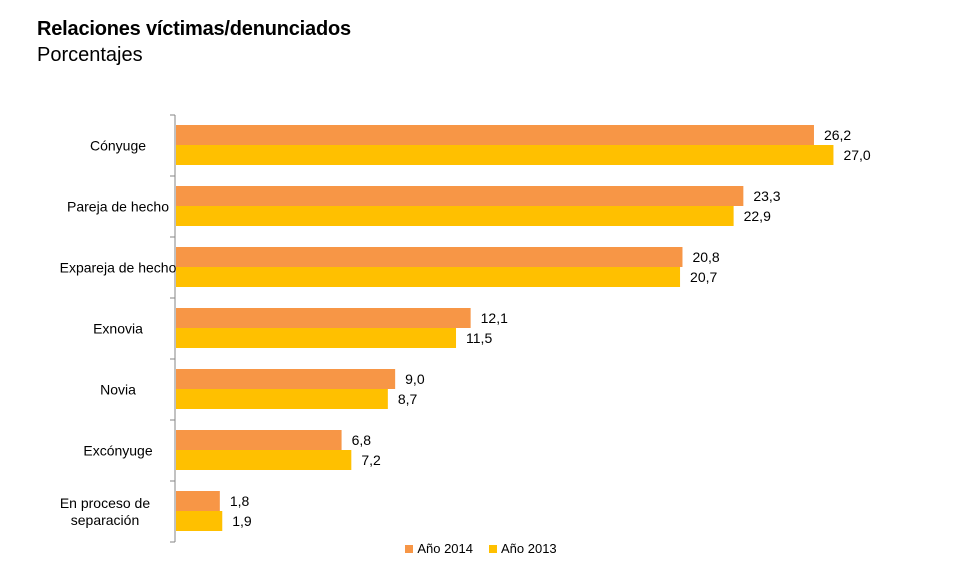 This screenshot has height=579, width=962. Describe the element at coordinates (837, 135) in the screenshot. I see `data-label: 26,2` at that location.